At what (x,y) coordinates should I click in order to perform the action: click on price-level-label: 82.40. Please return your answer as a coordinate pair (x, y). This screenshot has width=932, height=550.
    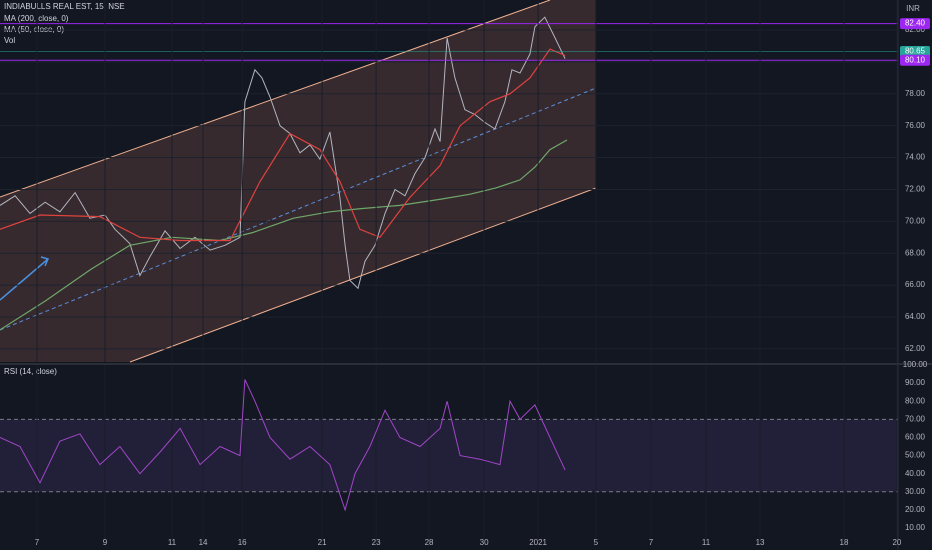
    Looking at the image, I should click on (915, 23).